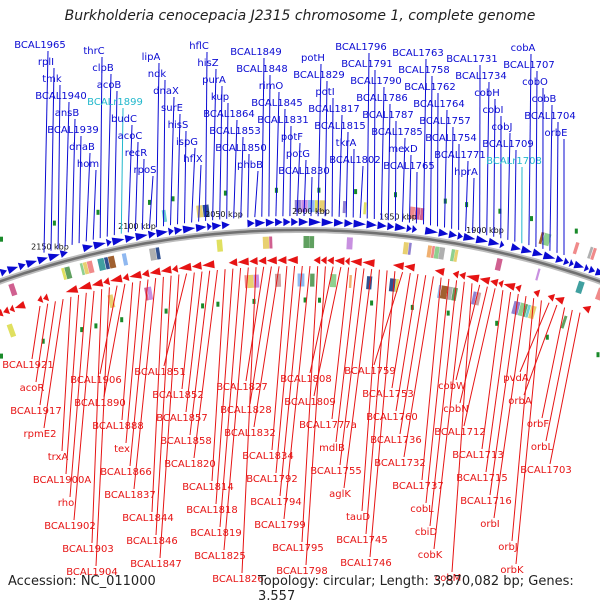 This screenshot has width=600, height=600. I want to click on reverse-gene-label: BCAL1852, so click(178, 395).